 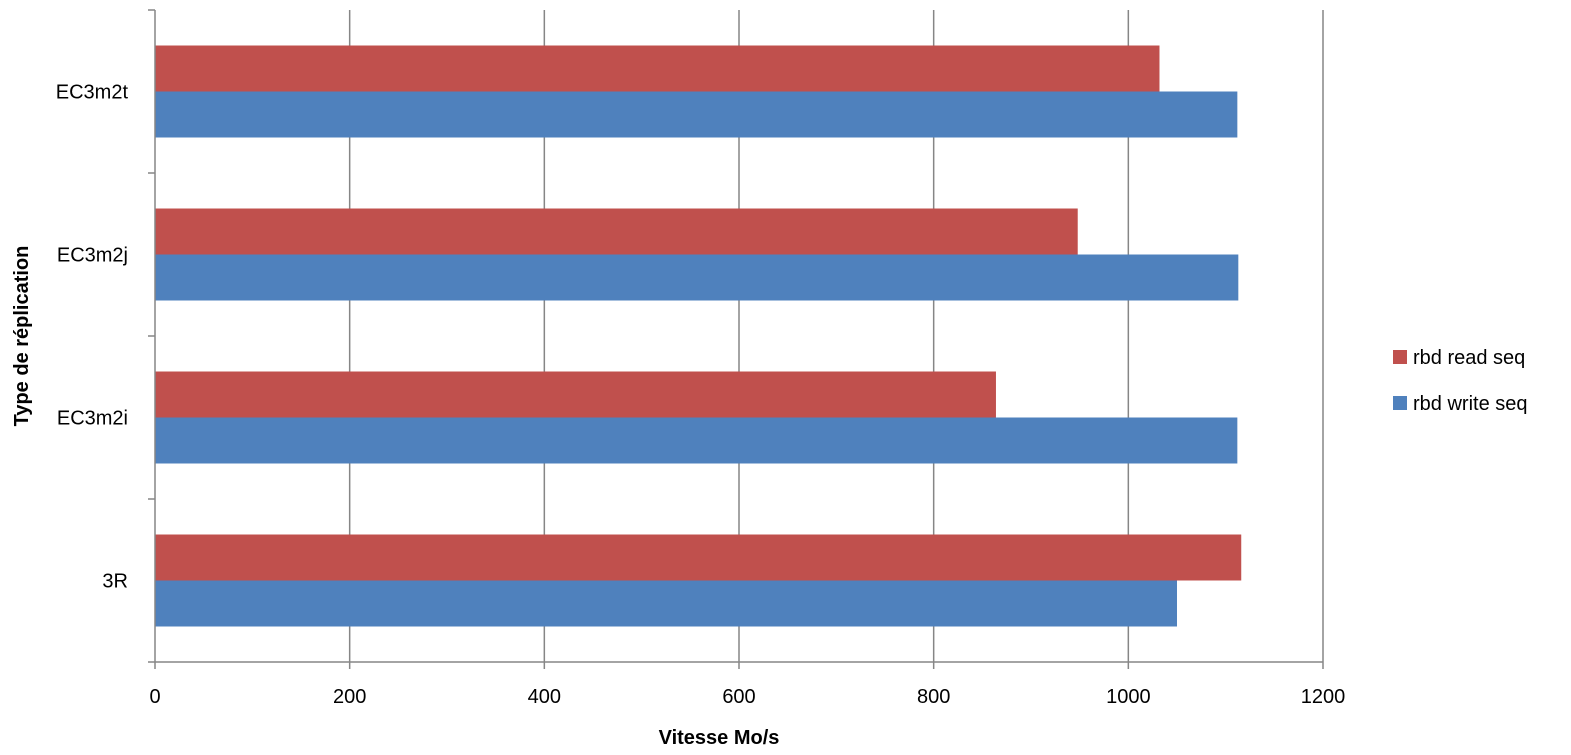 I want to click on x-tick-label: 400, so click(x=544, y=697).